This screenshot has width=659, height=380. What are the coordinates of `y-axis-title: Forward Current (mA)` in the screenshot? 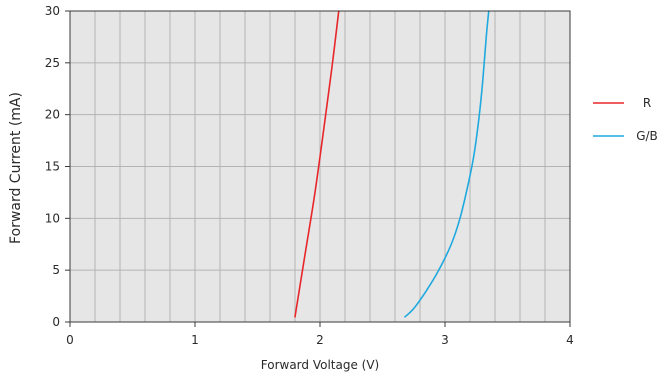 It's located at (16, 168).